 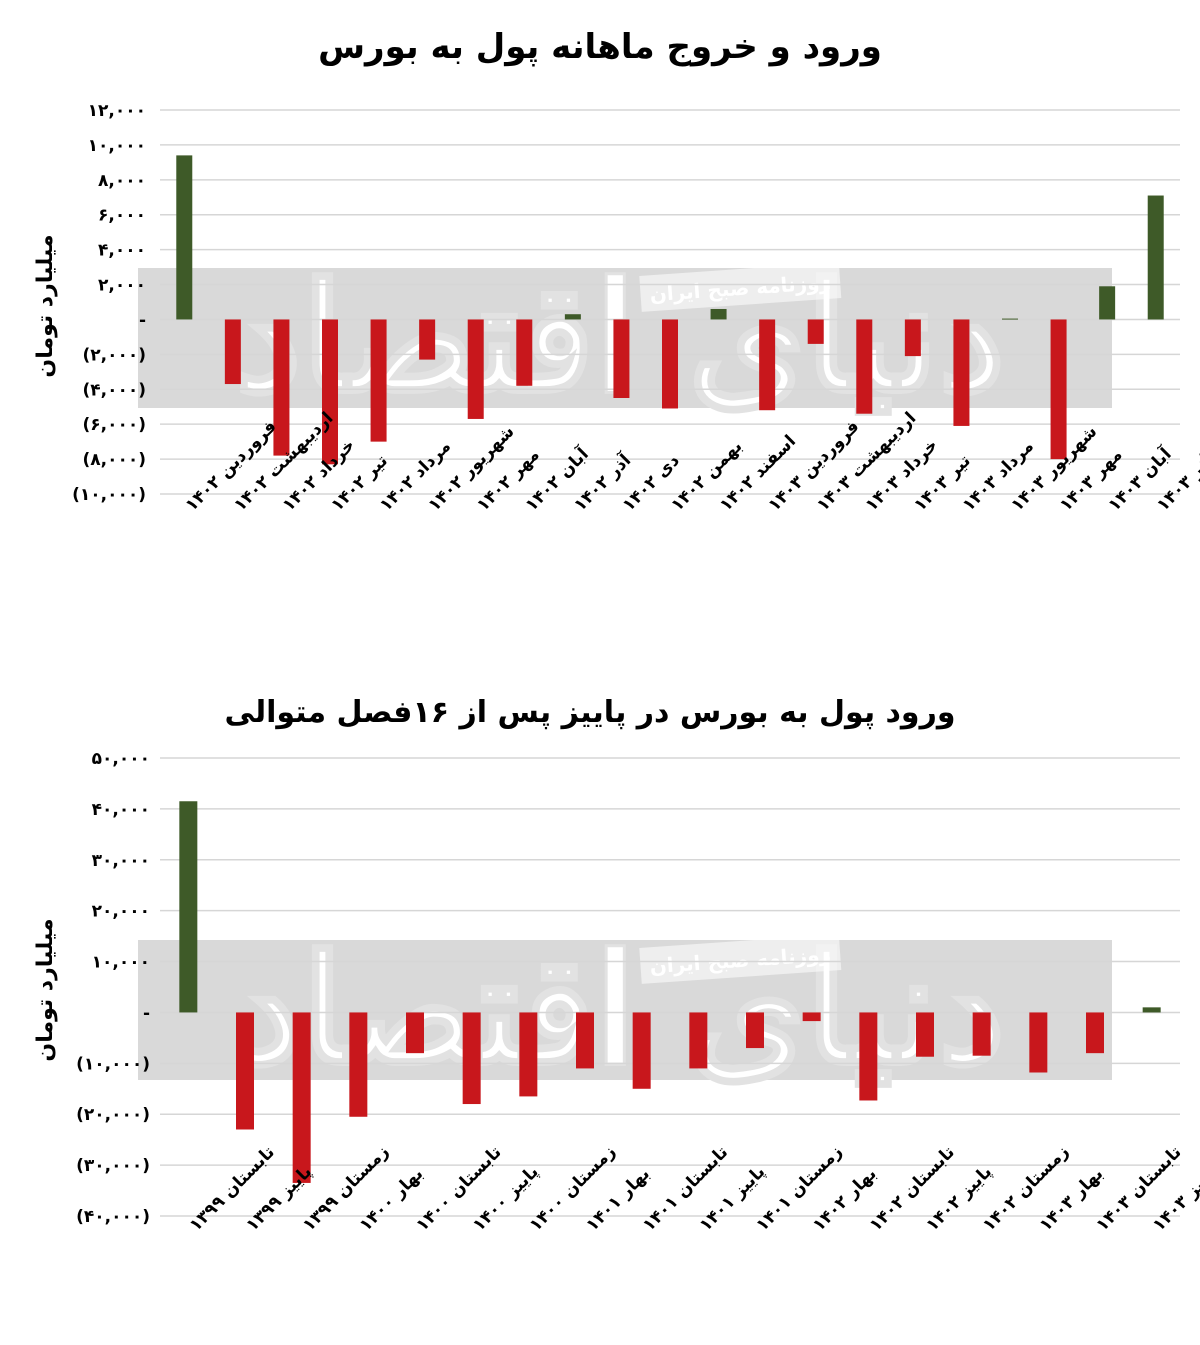 What do you see at coordinates (121, 861) in the screenshot?
I see `y-tick-label: ۳۰,۰۰۰` at bounding box center [121, 861].